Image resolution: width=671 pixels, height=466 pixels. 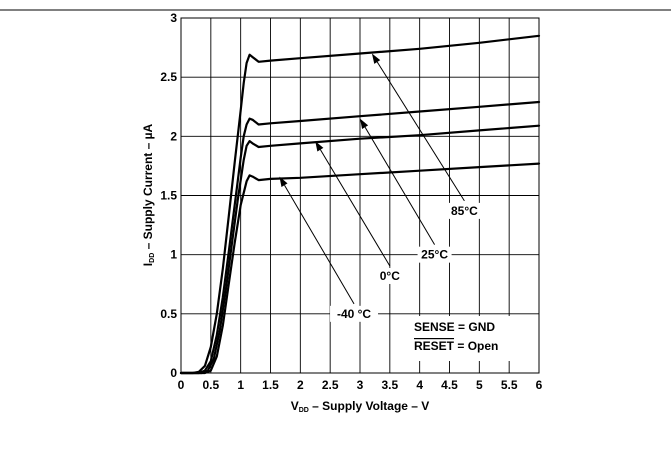 I want to click on y-axis-label-main: I, so click(x=148, y=264).